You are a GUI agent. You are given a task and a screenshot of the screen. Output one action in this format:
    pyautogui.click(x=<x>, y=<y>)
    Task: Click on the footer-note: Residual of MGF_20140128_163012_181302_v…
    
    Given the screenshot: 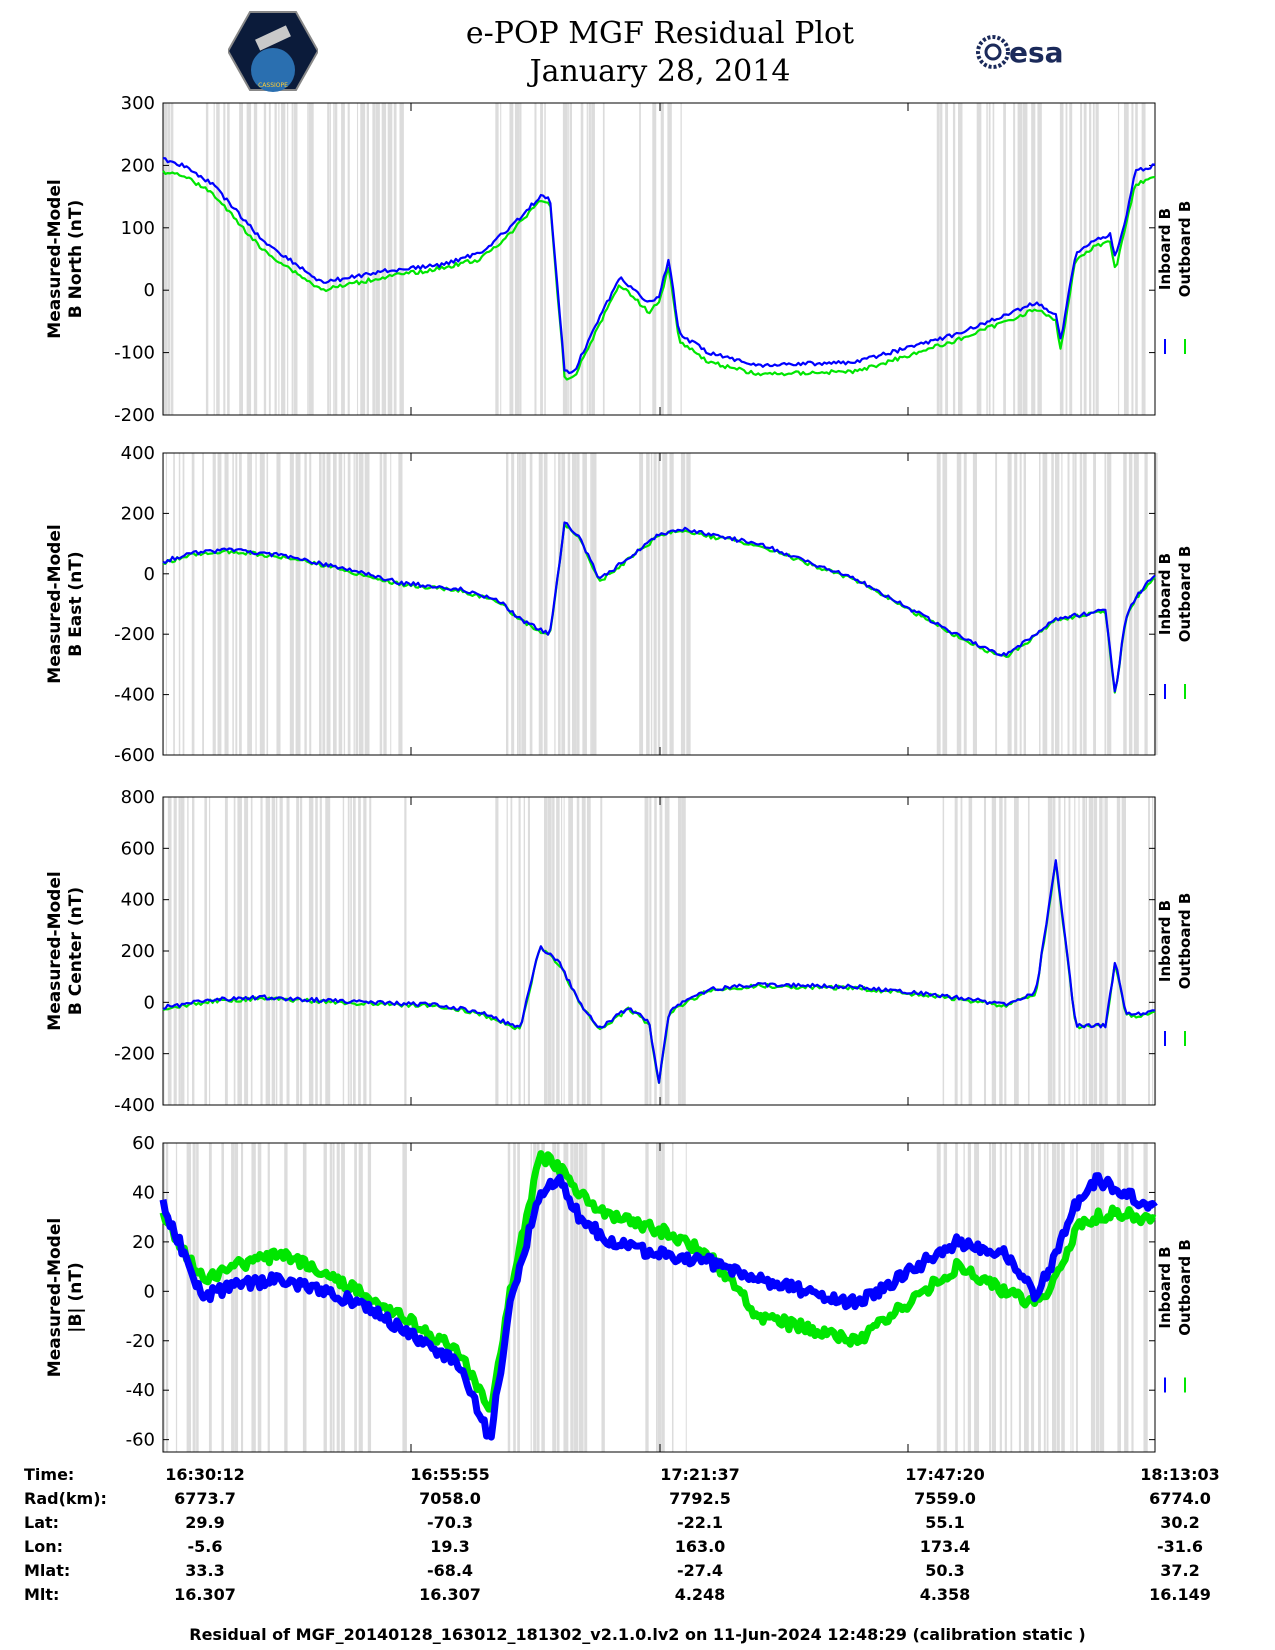 What is the action you would take?
    pyautogui.click(x=637, y=1634)
    